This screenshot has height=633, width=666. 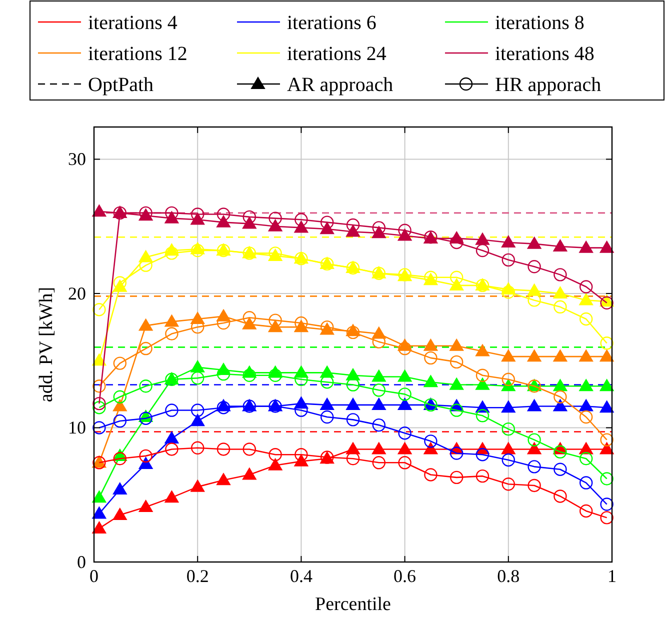 I want to click on text: AR approach, so click(x=340, y=85).